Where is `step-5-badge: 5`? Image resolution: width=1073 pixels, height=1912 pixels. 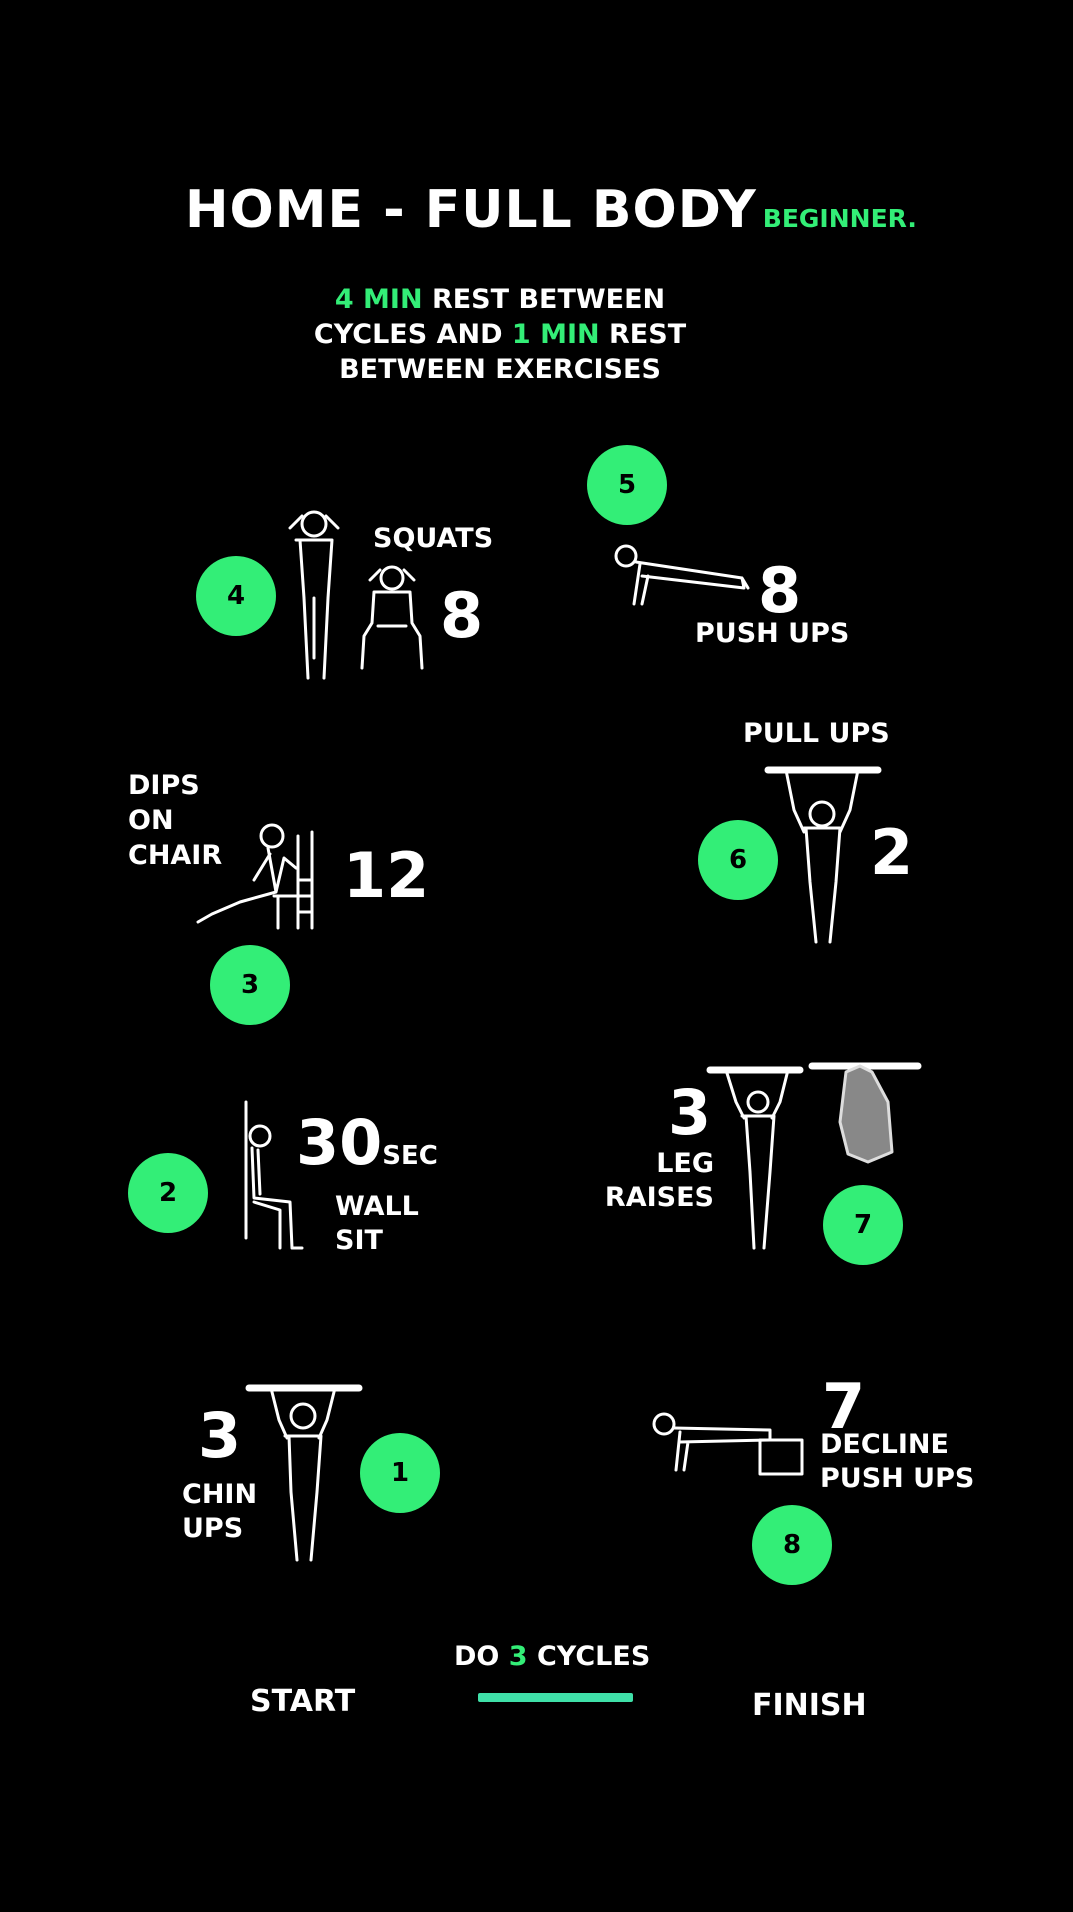
step-5-badge: 5 is located at coordinates (627, 485).